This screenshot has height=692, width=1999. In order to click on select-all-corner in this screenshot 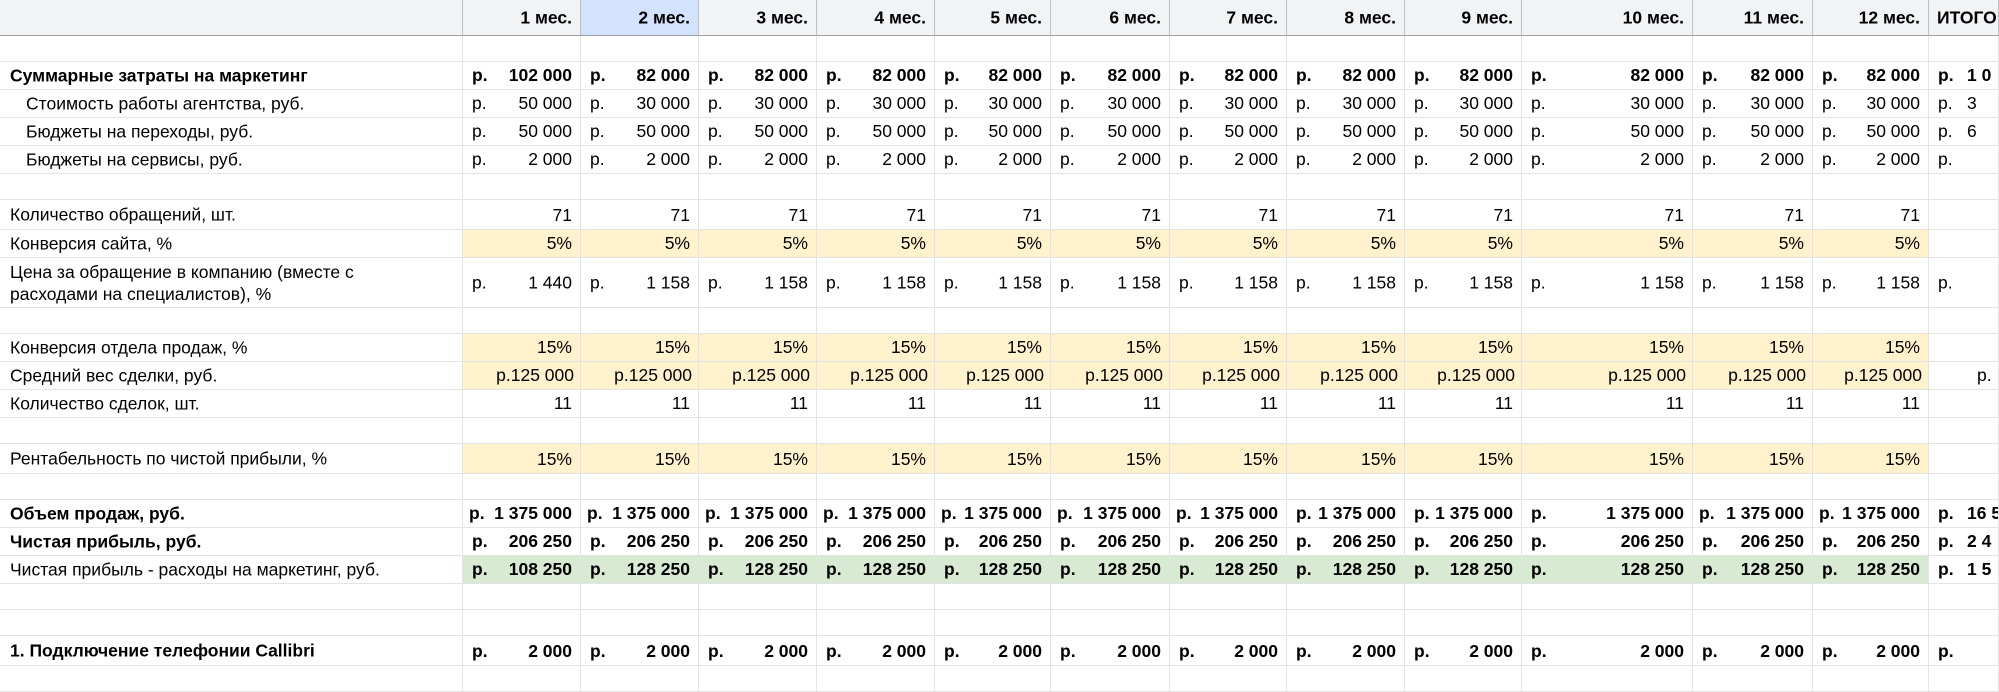, I will do `click(231, 18)`.